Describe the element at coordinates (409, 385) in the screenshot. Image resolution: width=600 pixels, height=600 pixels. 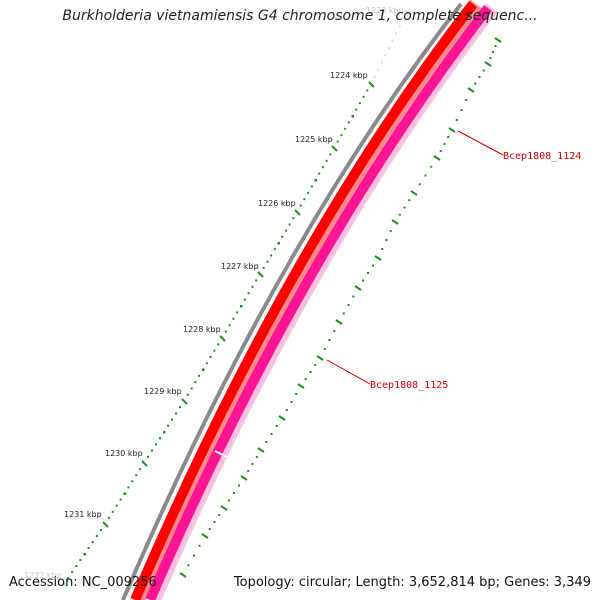
I see `gene-label-bcep1808-1125: Bcep1808_1125` at that location.